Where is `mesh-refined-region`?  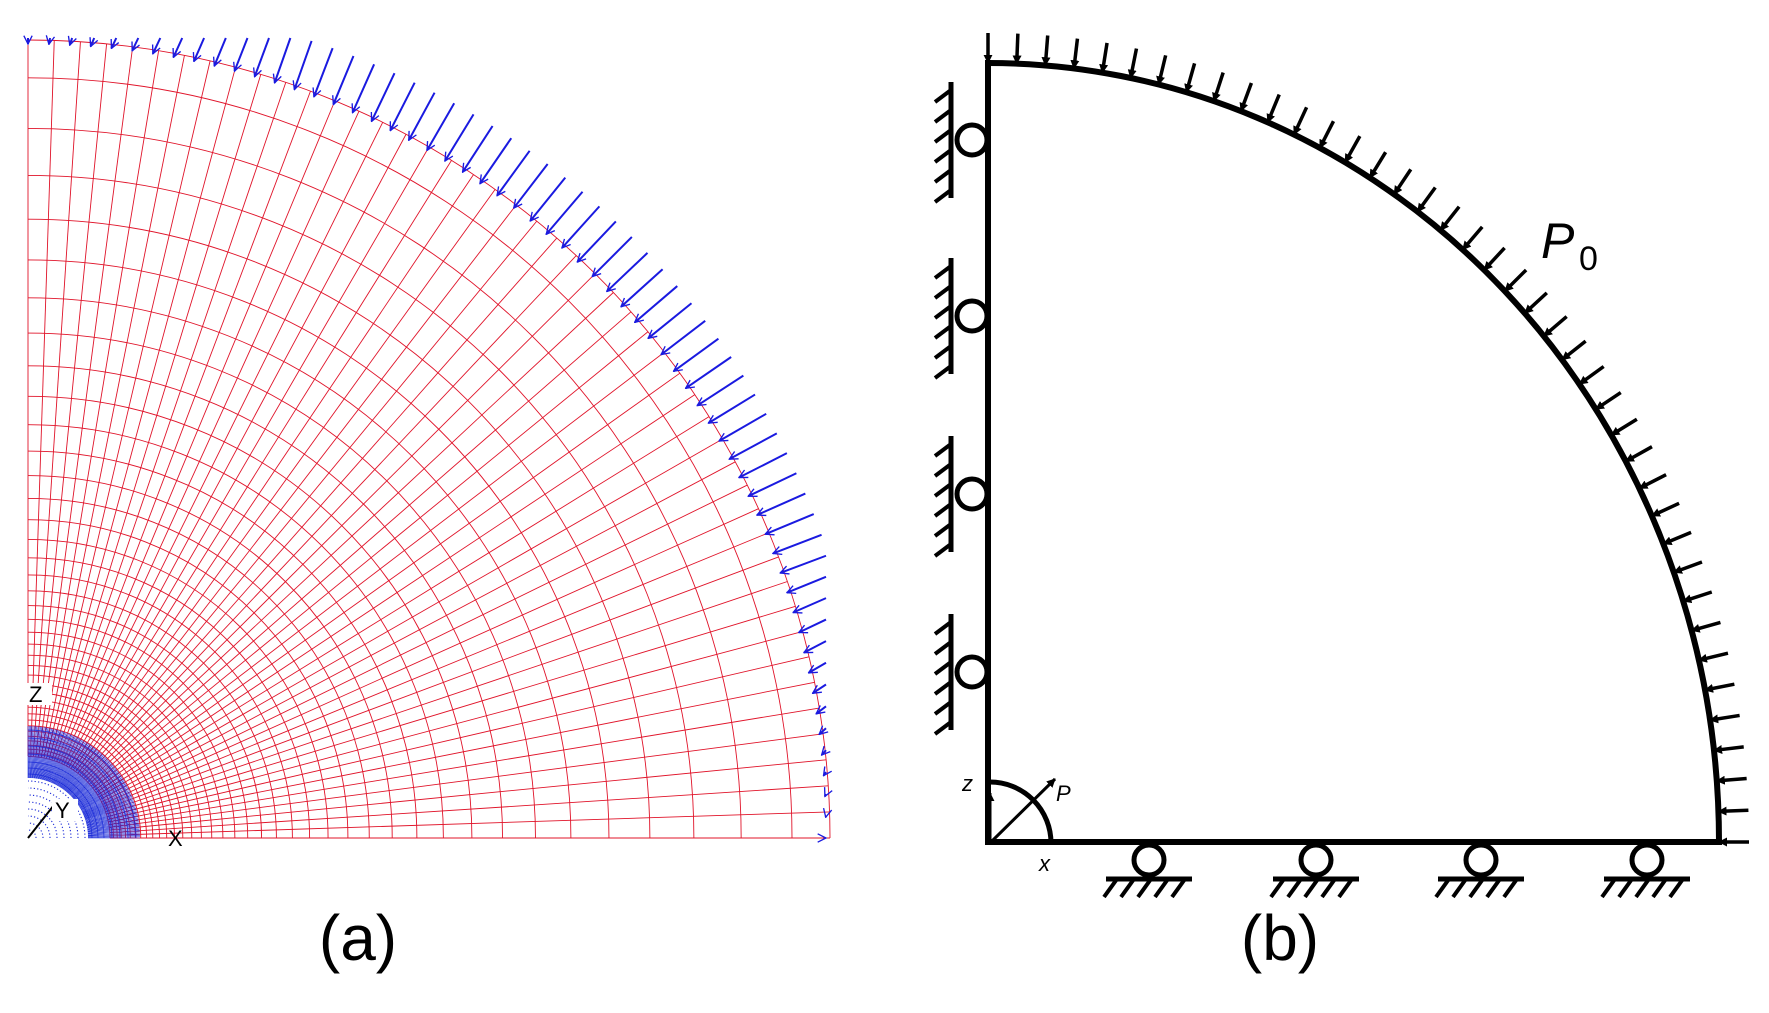 mesh-refined-region is located at coordinates (83, 782).